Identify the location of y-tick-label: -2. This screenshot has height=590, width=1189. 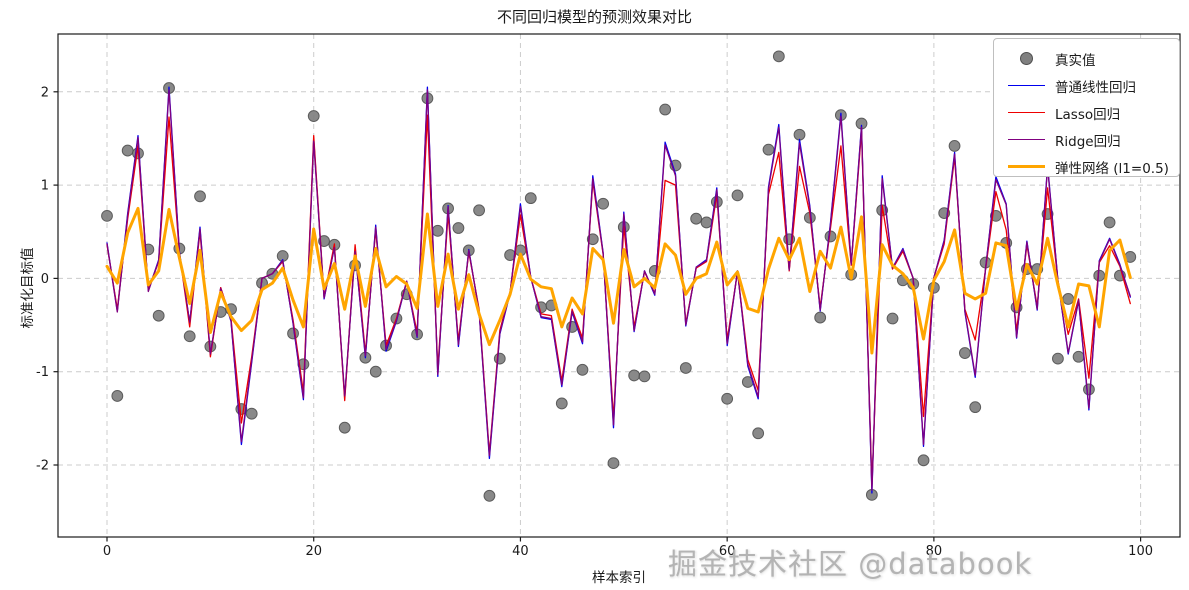
(42, 466).